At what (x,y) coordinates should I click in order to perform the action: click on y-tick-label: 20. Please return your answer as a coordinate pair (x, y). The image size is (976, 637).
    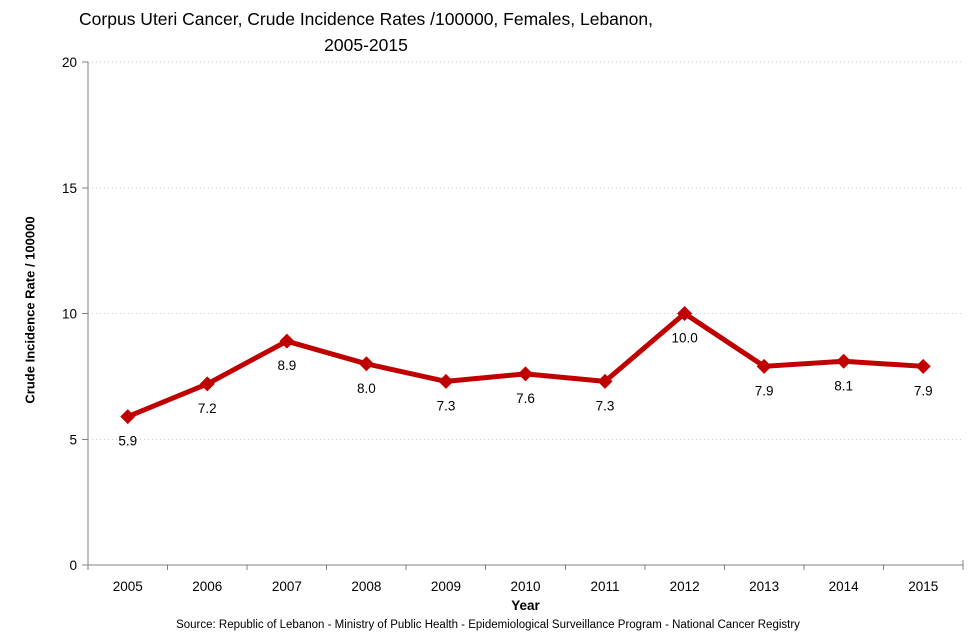
    Looking at the image, I should click on (69, 62).